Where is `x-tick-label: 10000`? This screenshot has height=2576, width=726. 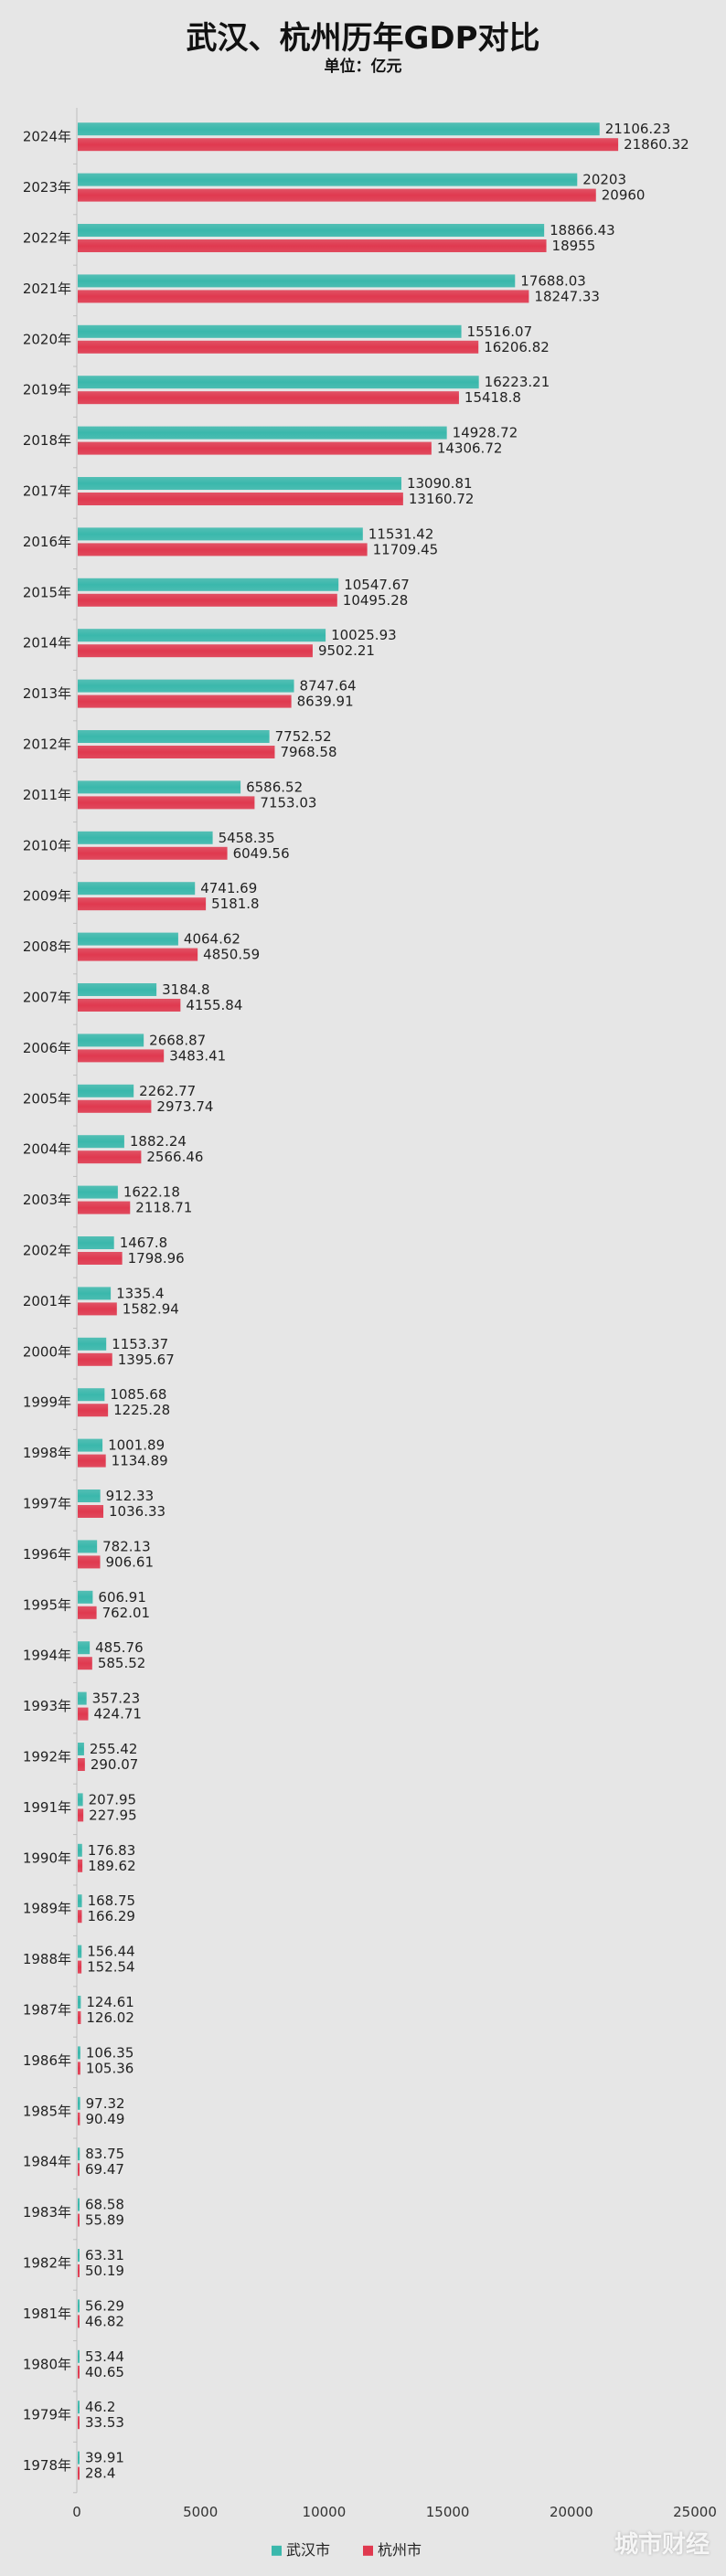
x-tick-label: 10000 is located at coordinates (325, 2512).